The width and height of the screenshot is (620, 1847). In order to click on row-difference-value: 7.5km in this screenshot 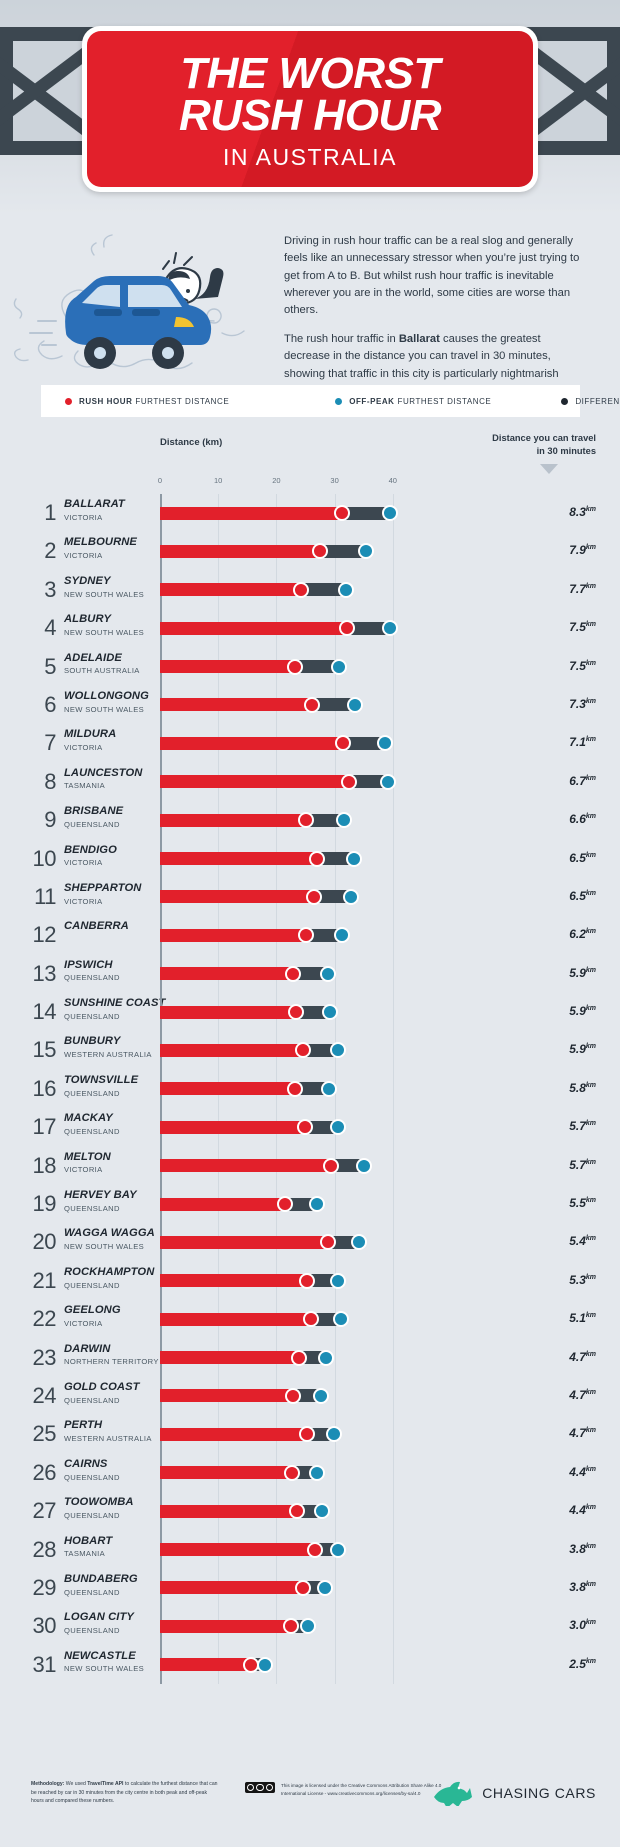, I will do `click(582, 665)`.